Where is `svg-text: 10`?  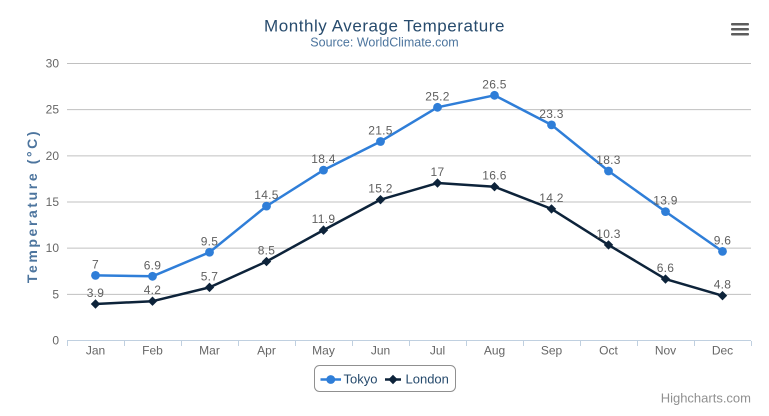
svg-text: 10 is located at coordinates (53, 248).